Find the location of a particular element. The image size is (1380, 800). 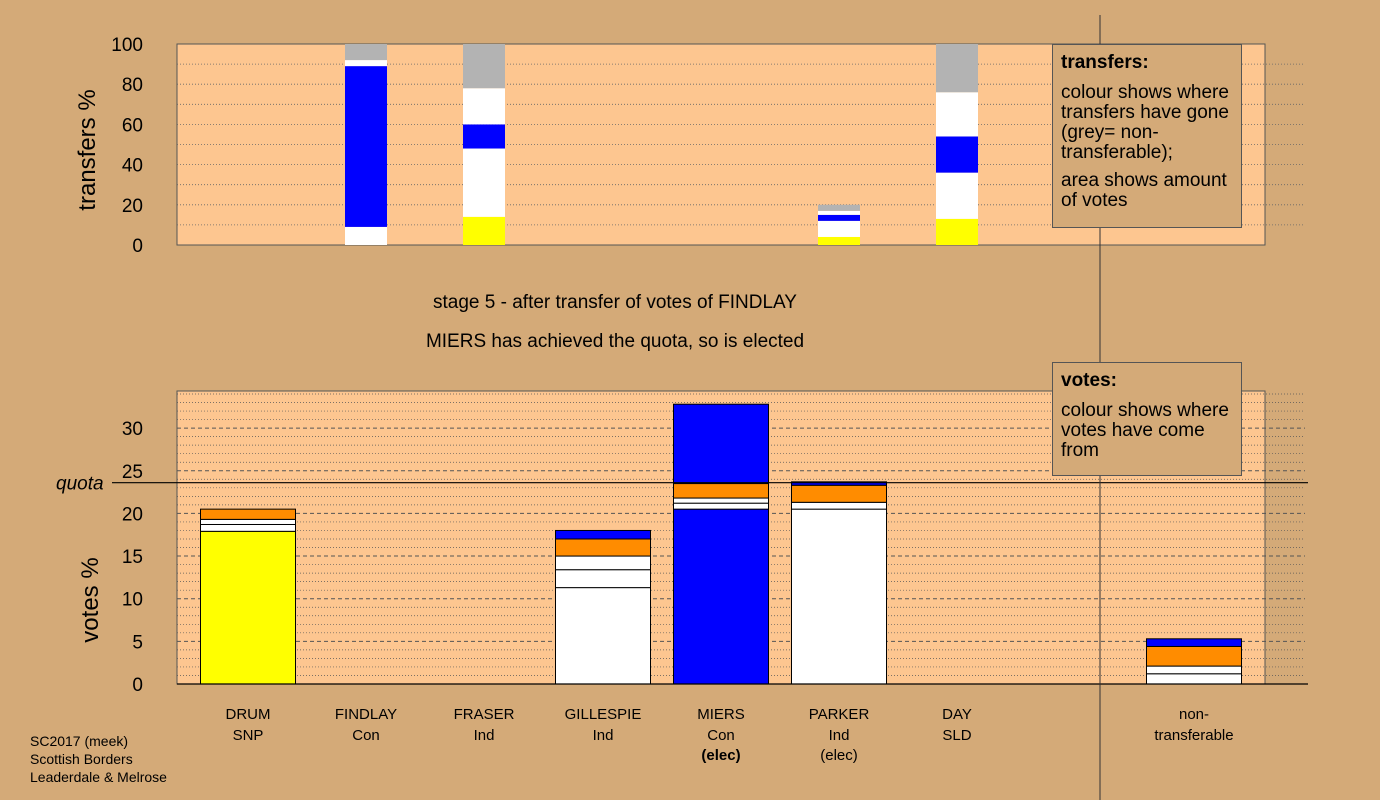

transfers-note-line2: area shows amount of votes is located at coordinates (1144, 190).